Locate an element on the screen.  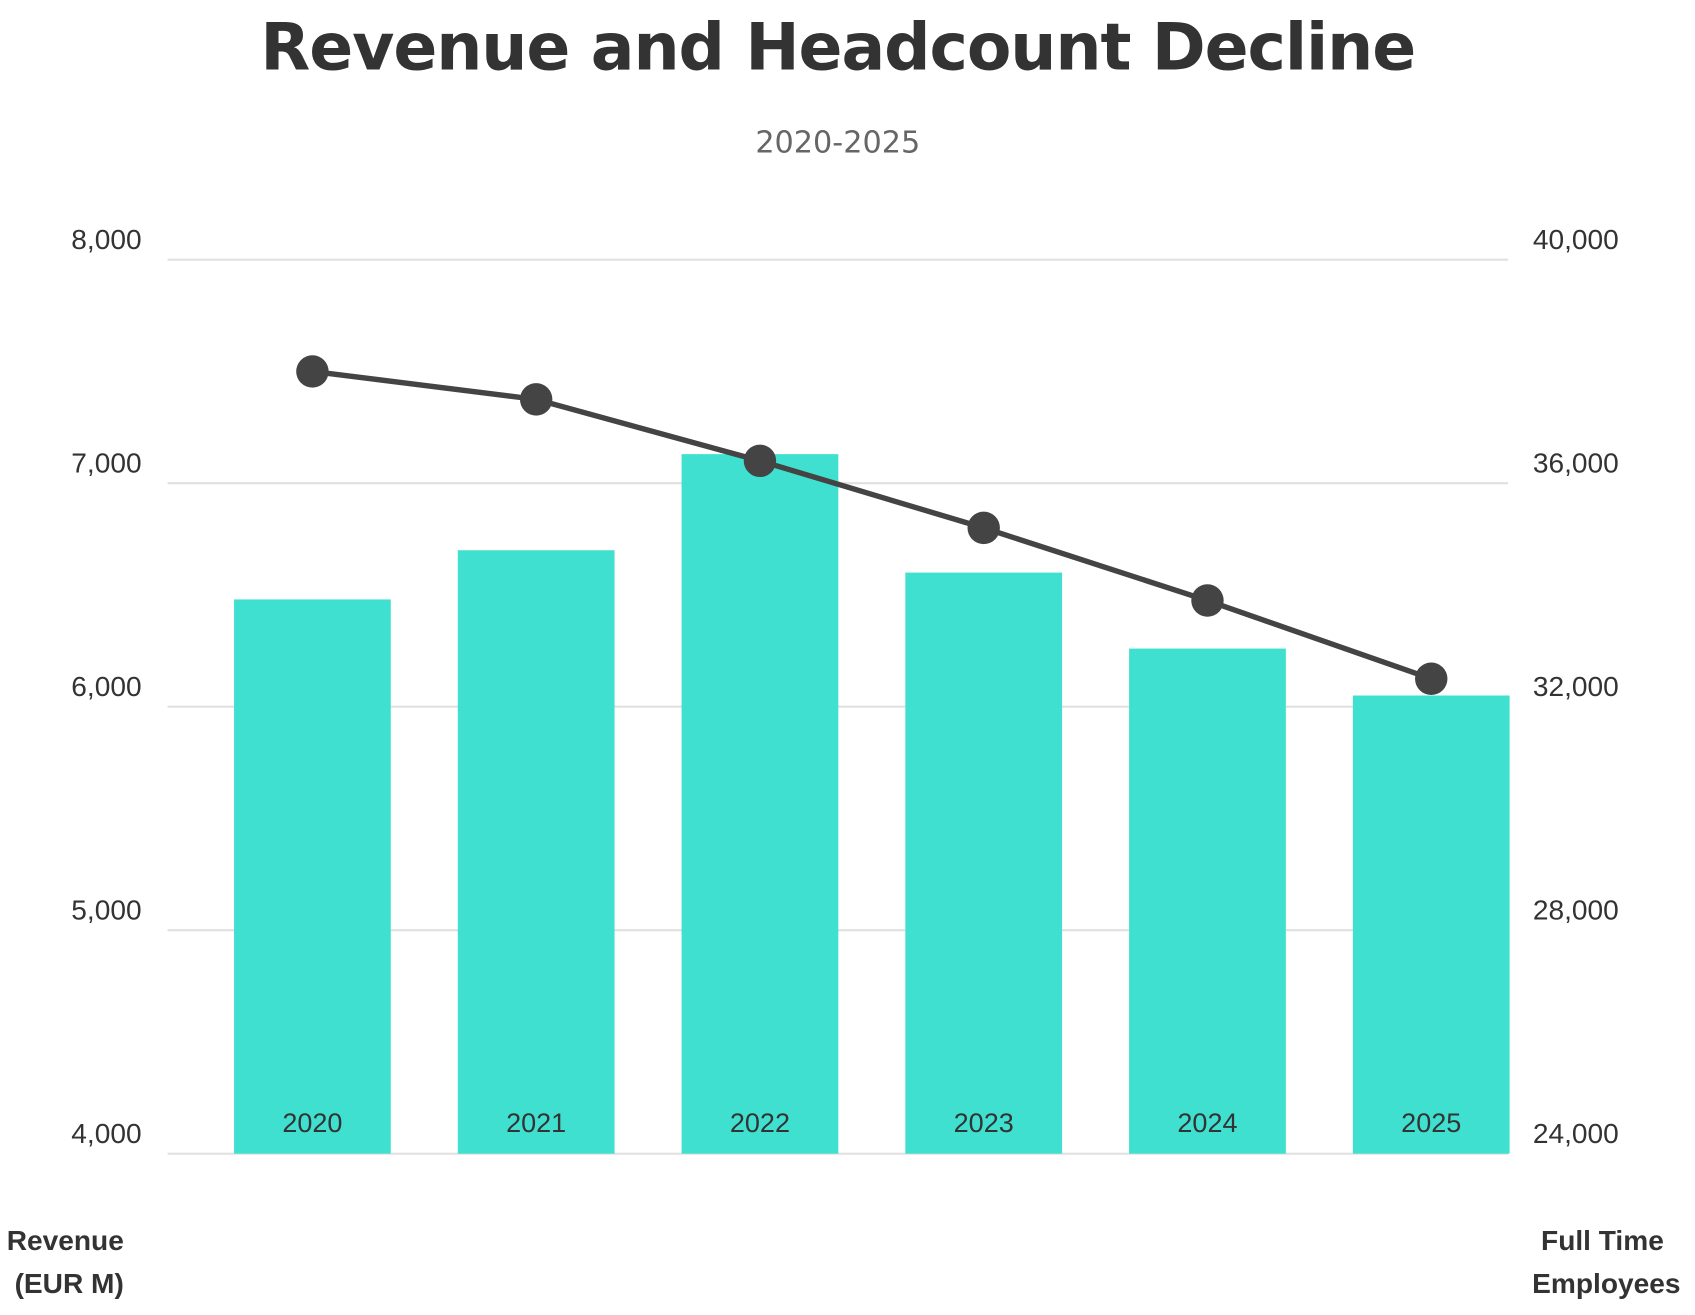
right-axis: 24,000 28,000 32,000 36,000 40,000 is located at coordinates (1576, 686).